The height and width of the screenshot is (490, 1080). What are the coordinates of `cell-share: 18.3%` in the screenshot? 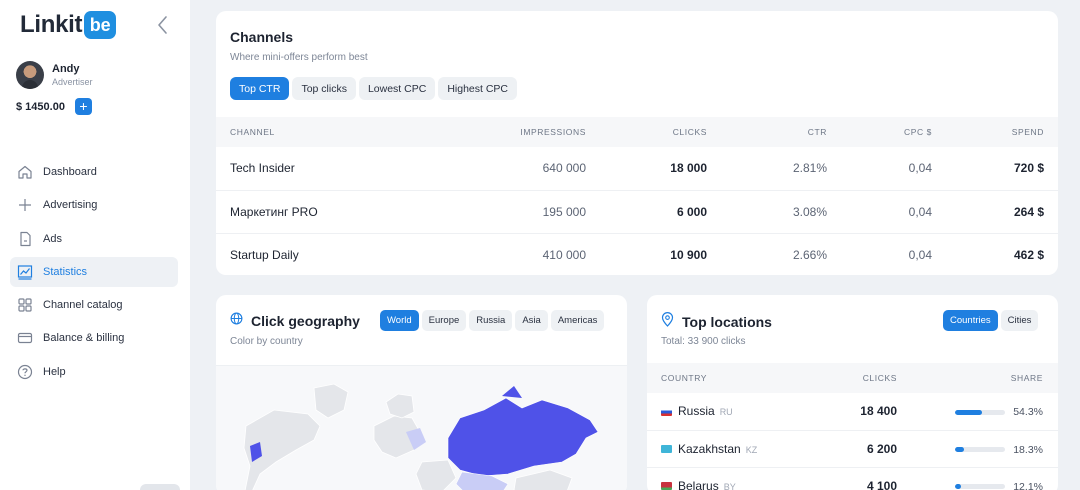 It's located at (985, 449).